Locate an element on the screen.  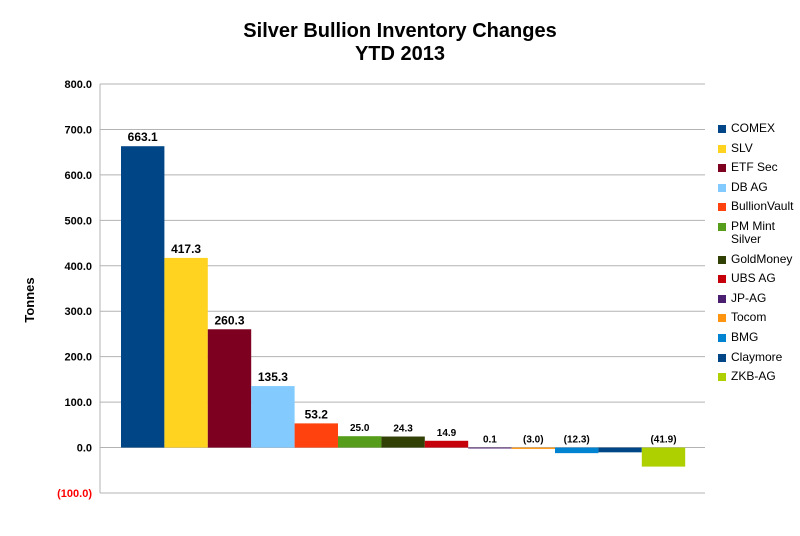
data-label: 260.3 is located at coordinates (229, 320).